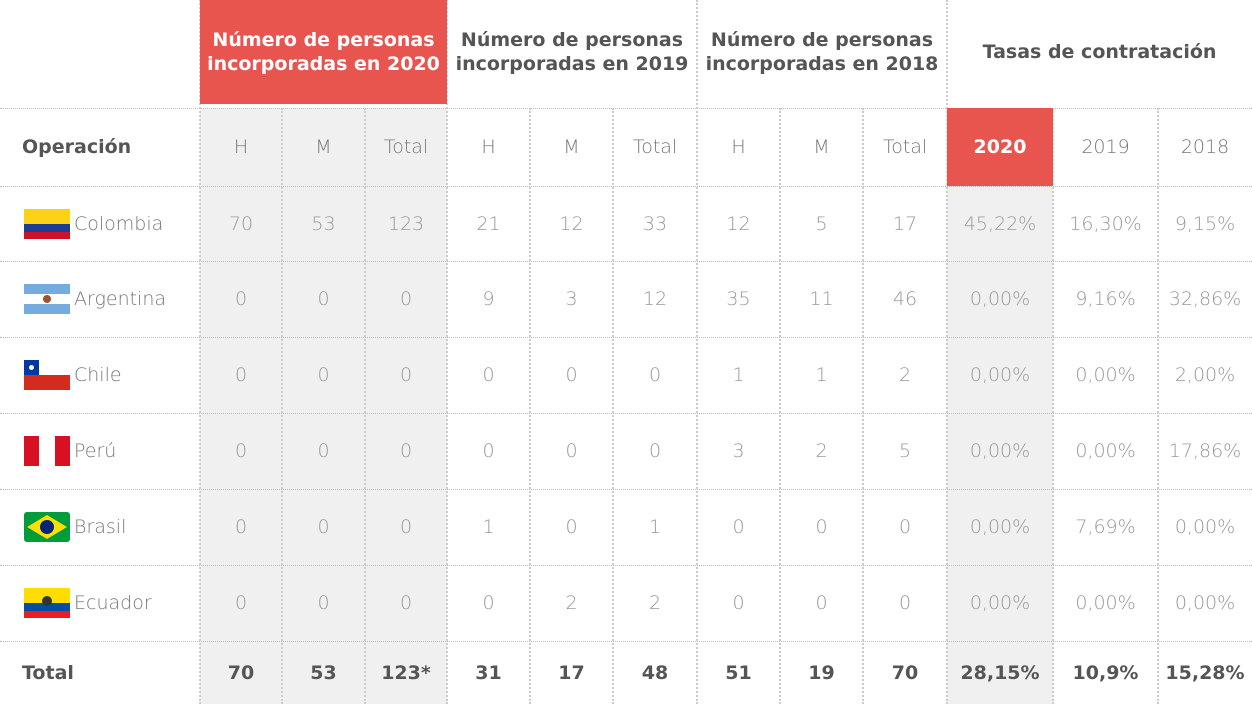  I want to click on value: 123, so click(406, 223).